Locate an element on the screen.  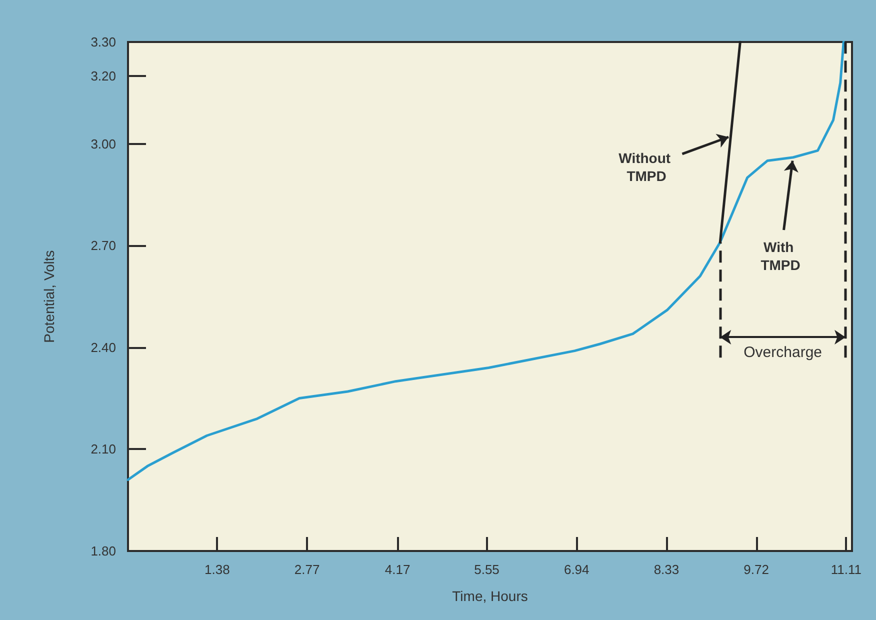
x-tick-label: 1.38 is located at coordinates (217, 569).